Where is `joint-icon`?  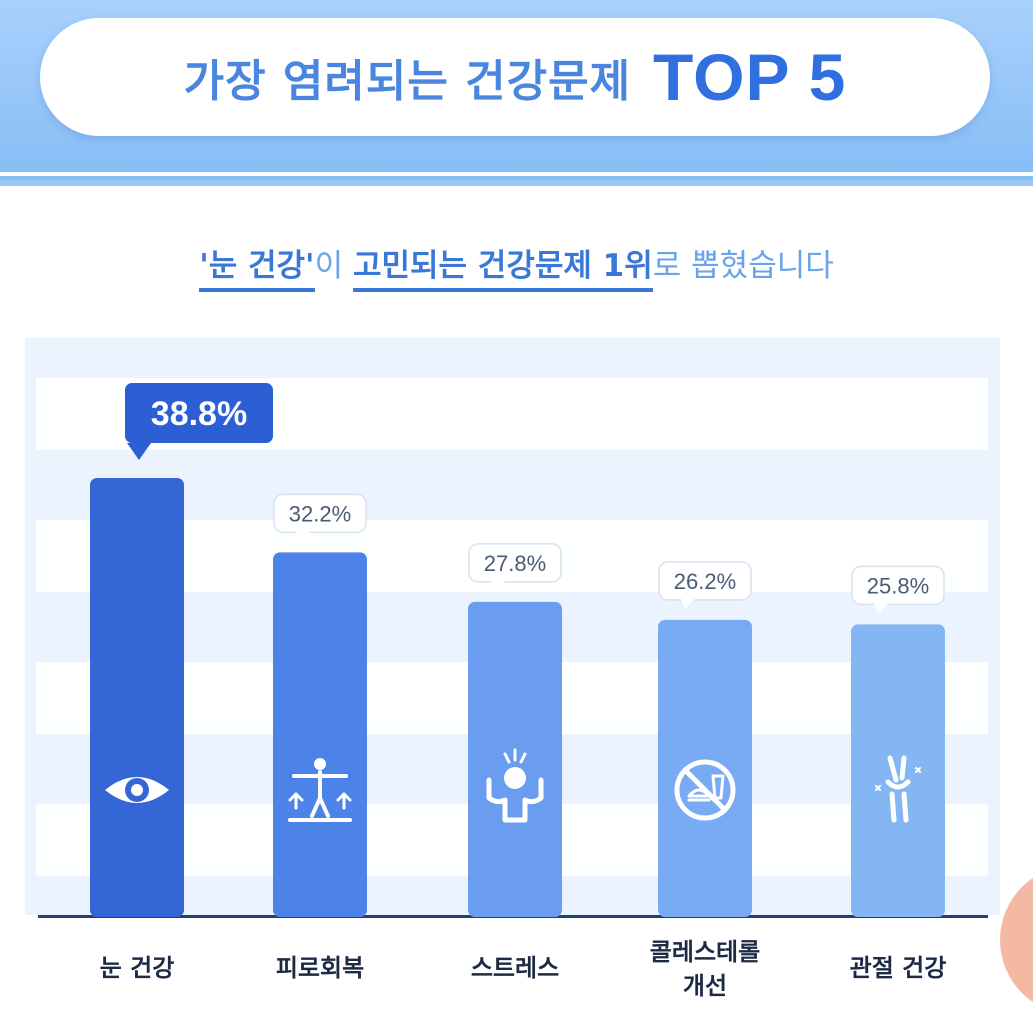 joint-icon is located at coordinates (898, 789).